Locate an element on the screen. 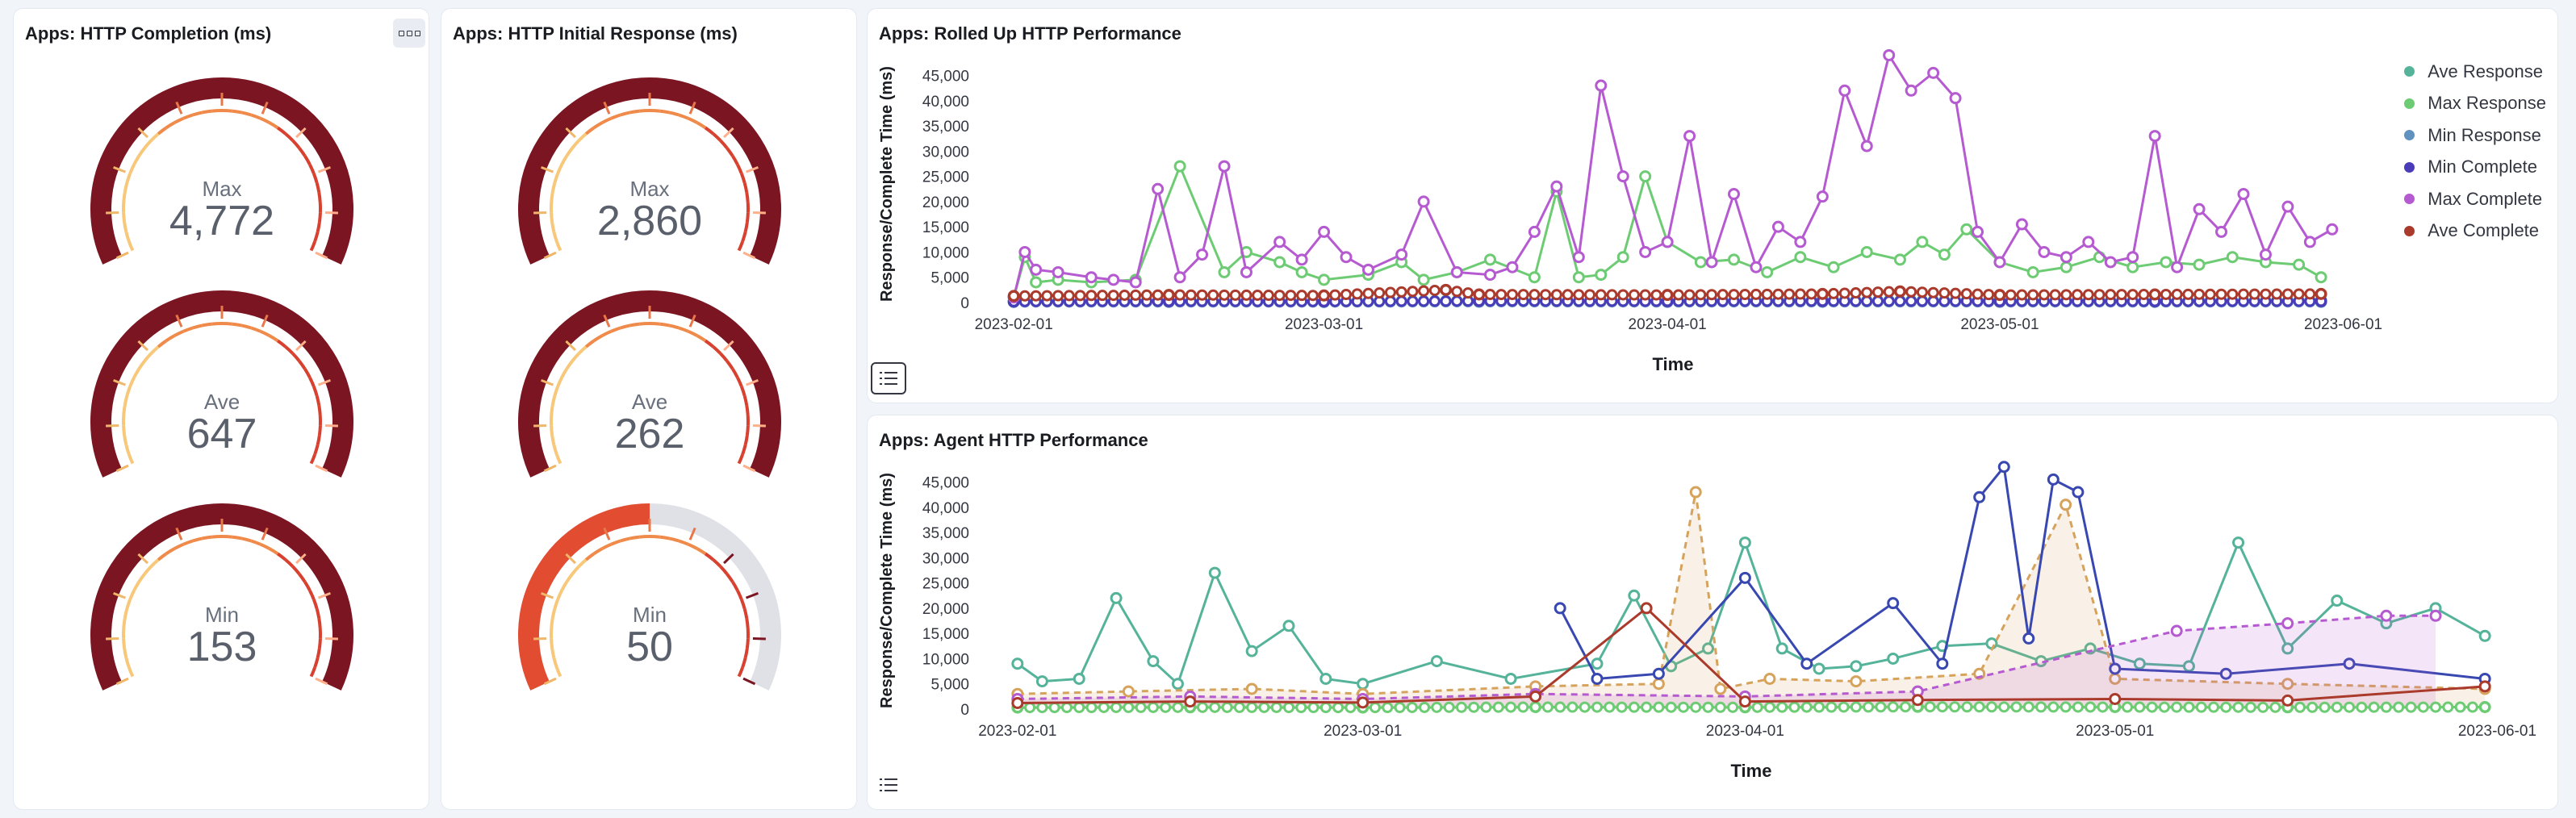 Image resolution: width=2576 pixels, height=818 pixels. legend-item: Ave Complete is located at coordinates (2475, 231).